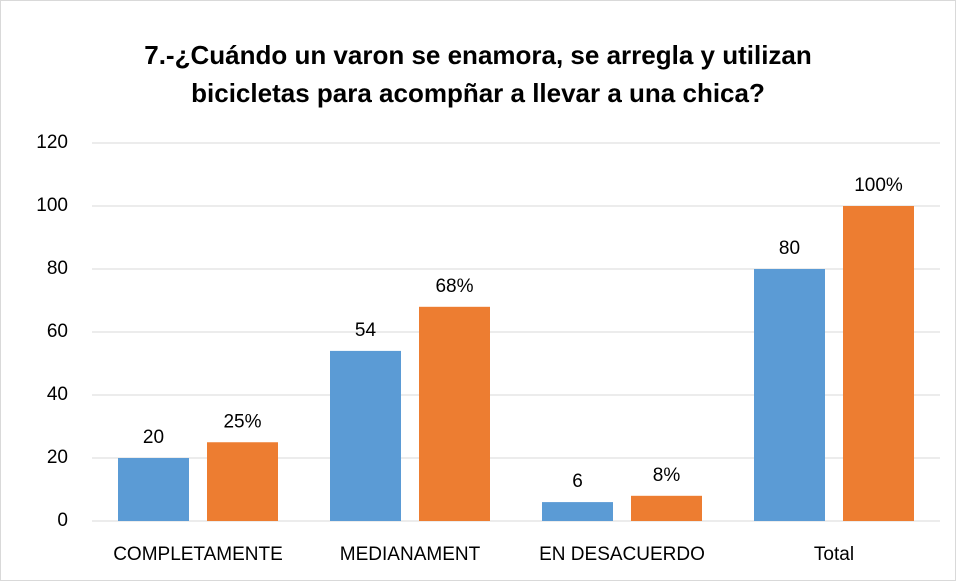 The width and height of the screenshot is (956, 581). I want to click on data-label: 25%, so click(242, 421).